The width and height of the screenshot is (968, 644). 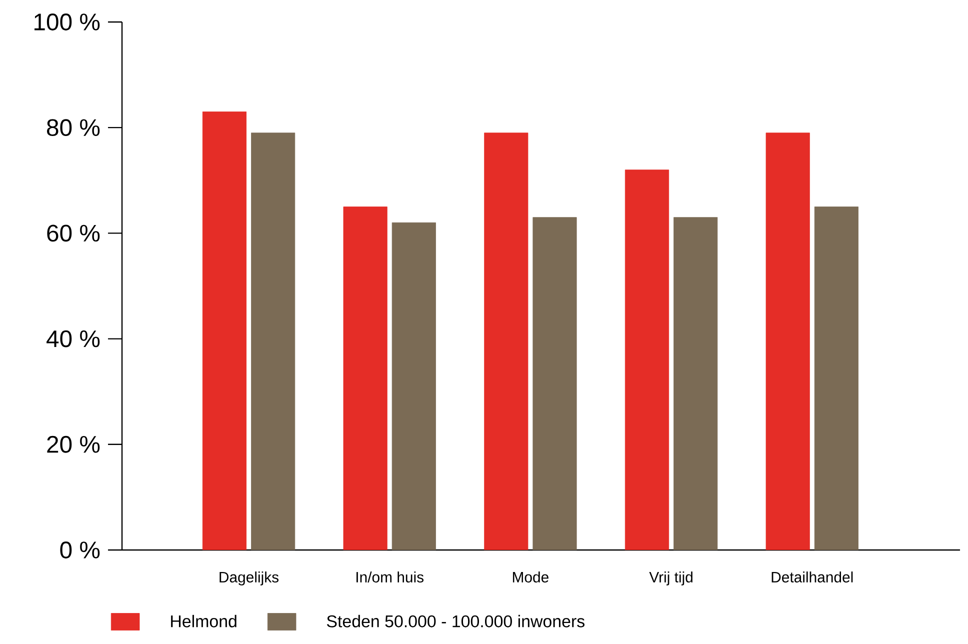 I want to click on x-tick-label: Mode, so click(x=530, y=577).